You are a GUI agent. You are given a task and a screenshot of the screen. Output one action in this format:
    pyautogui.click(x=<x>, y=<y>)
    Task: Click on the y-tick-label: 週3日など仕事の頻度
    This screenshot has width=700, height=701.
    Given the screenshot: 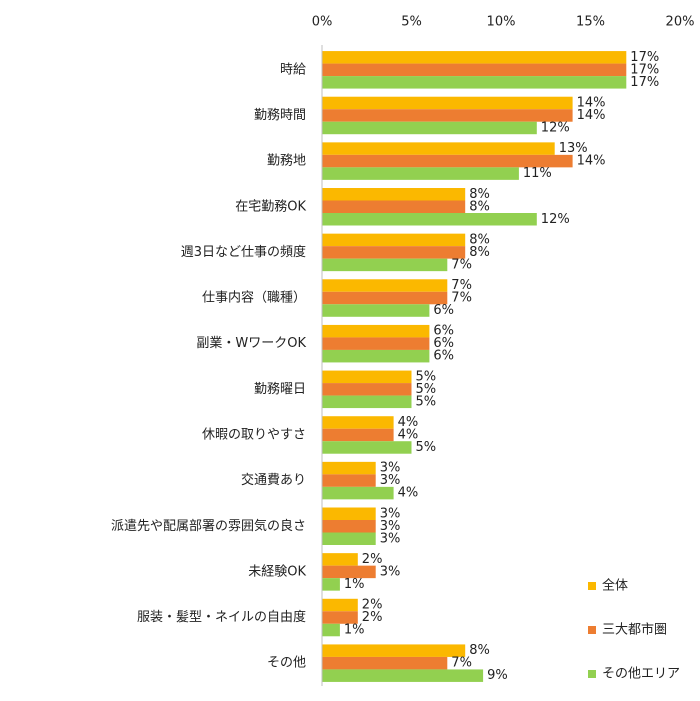 What is the action you would take?
    pyautogui.click(x=243, y=252)
    